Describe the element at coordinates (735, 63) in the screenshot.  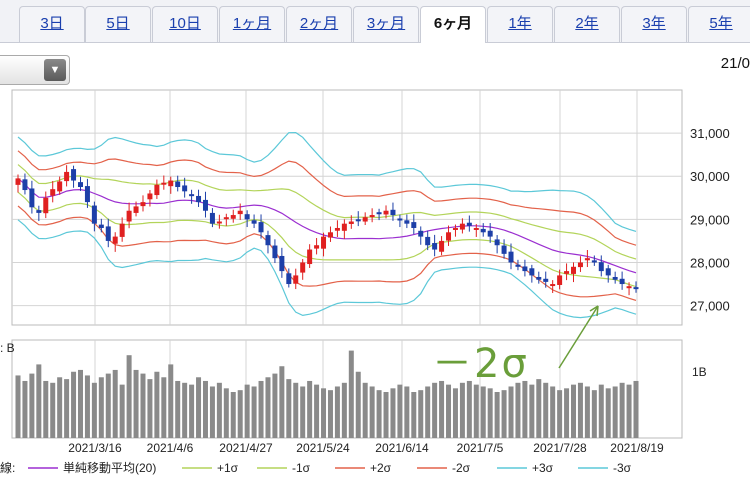
I see `date-range-label: 21/0` at that location.